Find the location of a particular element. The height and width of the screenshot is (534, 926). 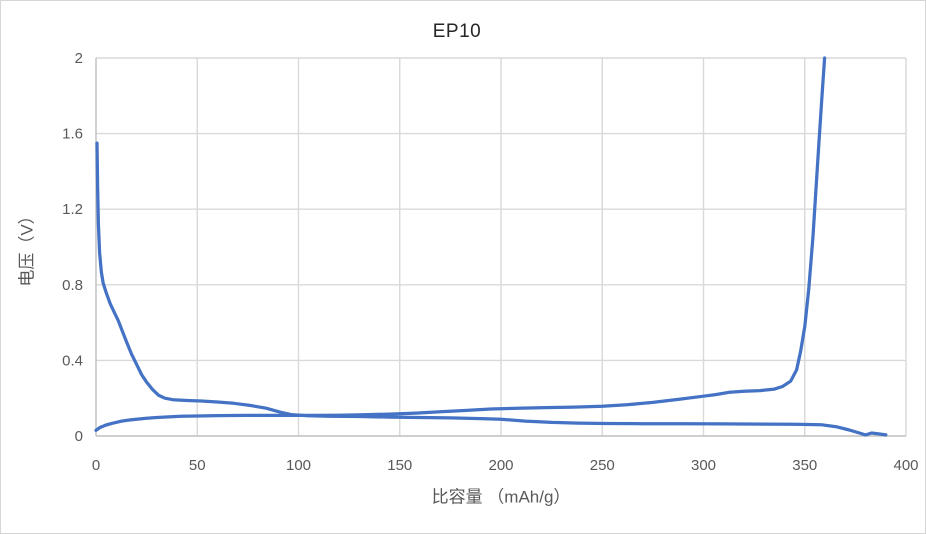

y-tick-label: 0 is located at coordinates (79, 436).